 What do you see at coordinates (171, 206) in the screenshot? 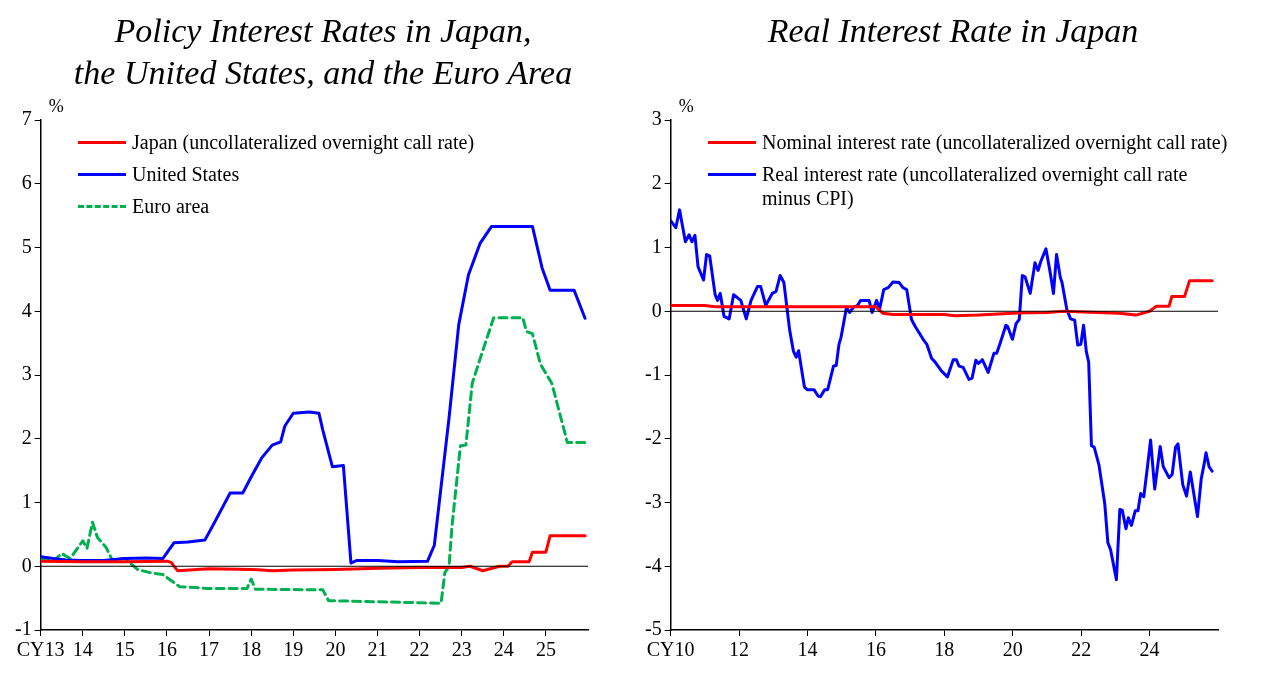
I see `legend-label: Euro area` at bounding box center [171, 206].